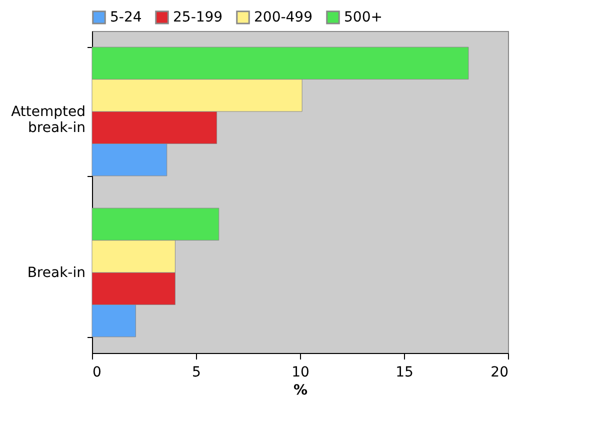  I want to click on x-tick-label: 0, so click(97, 372).